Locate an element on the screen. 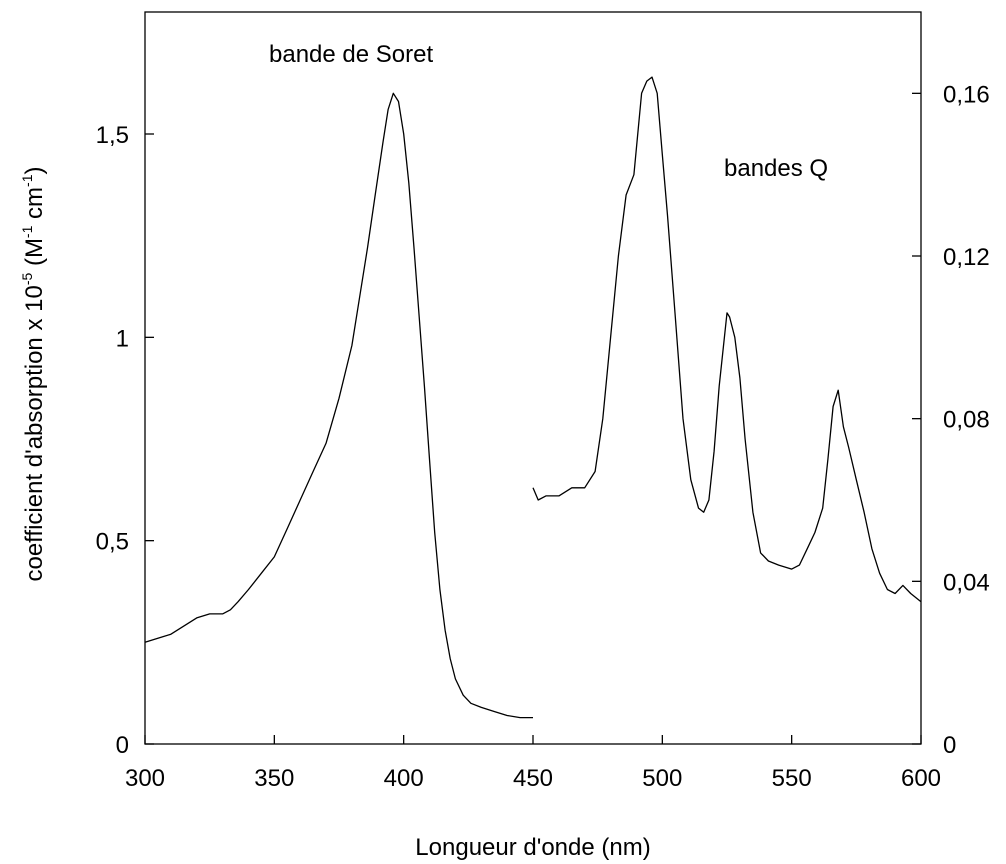 The image size is (1006, 864). y-axis-title-unit1-exp: -1 is located at coordinates (27, 231).